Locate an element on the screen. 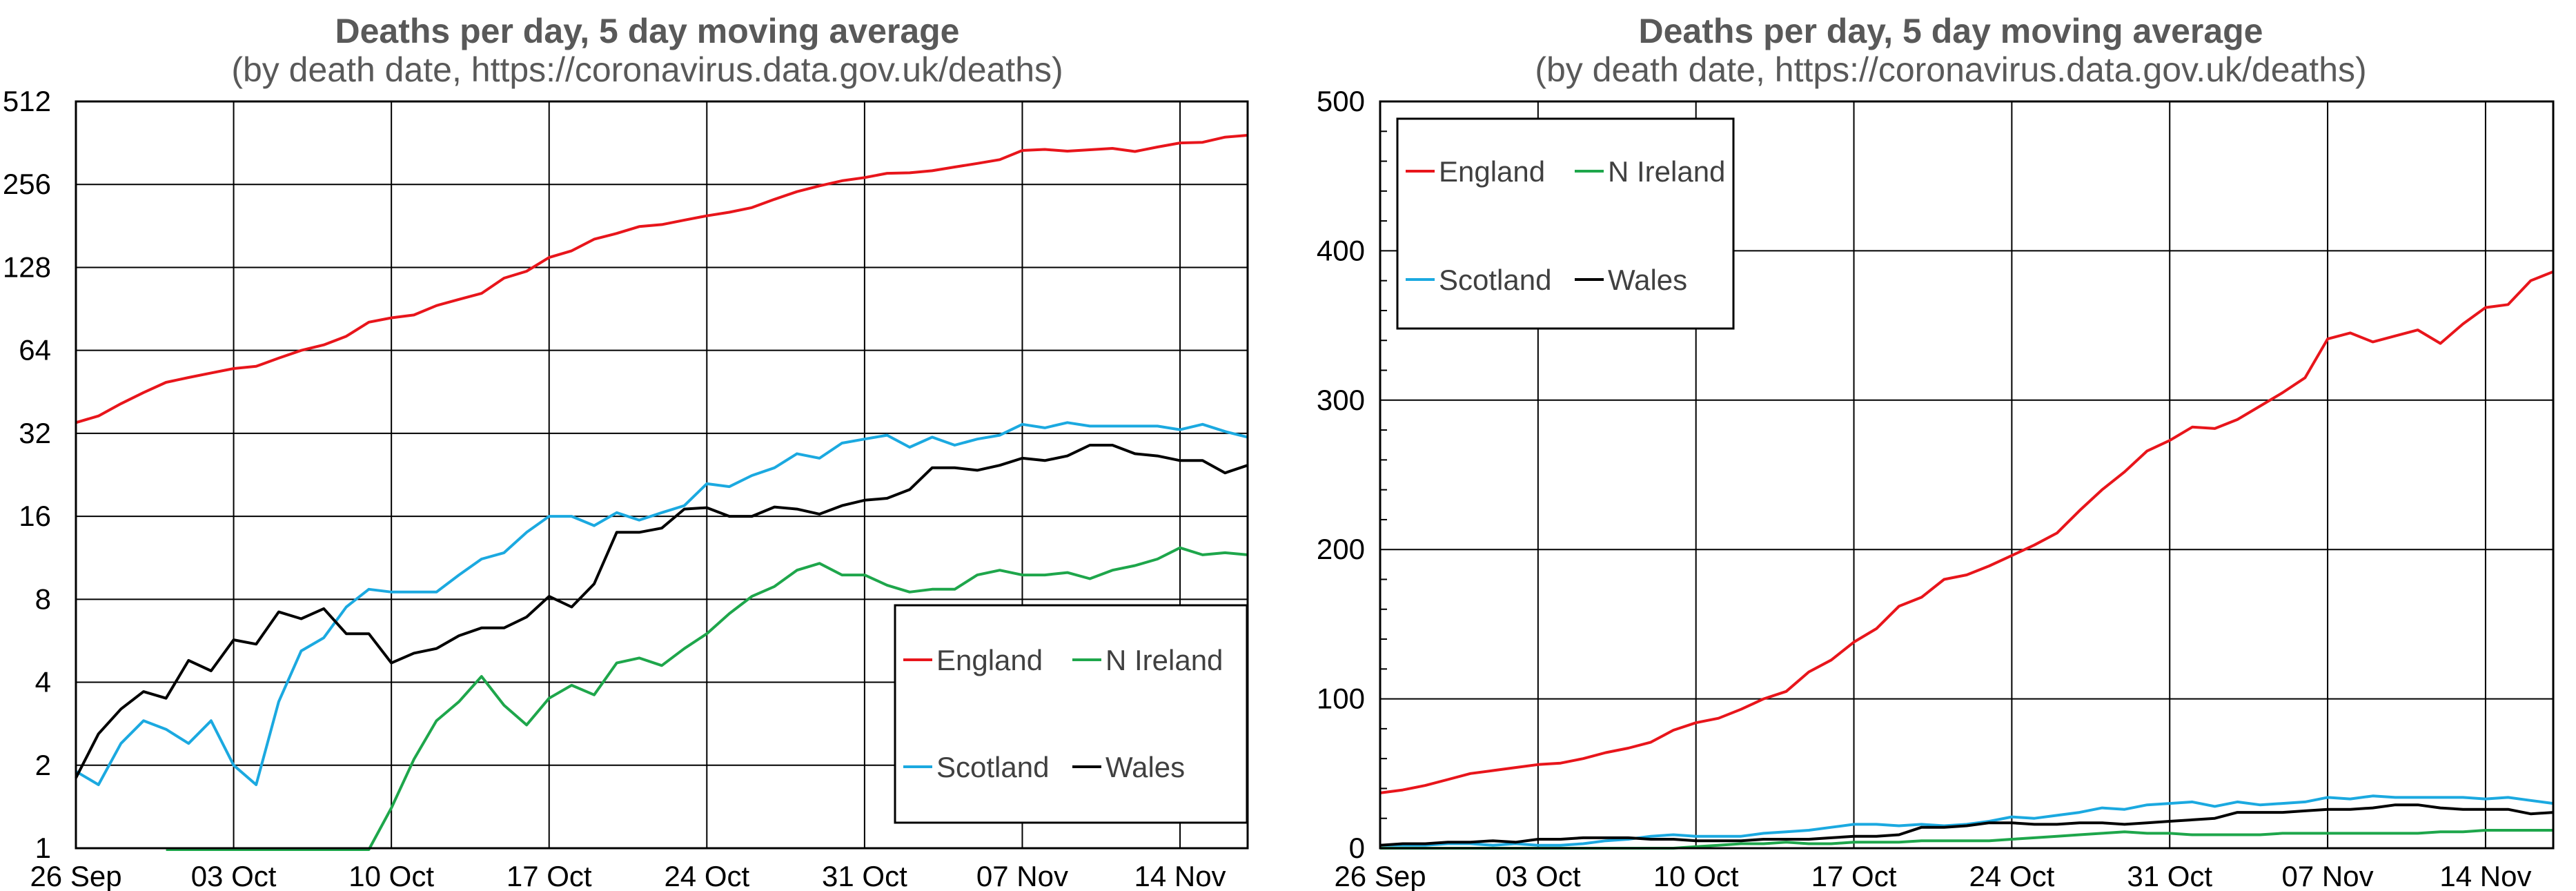 This screenshot has height=891, width=2576. y-tick-label: 200 is located at coordinates (1341, 549).